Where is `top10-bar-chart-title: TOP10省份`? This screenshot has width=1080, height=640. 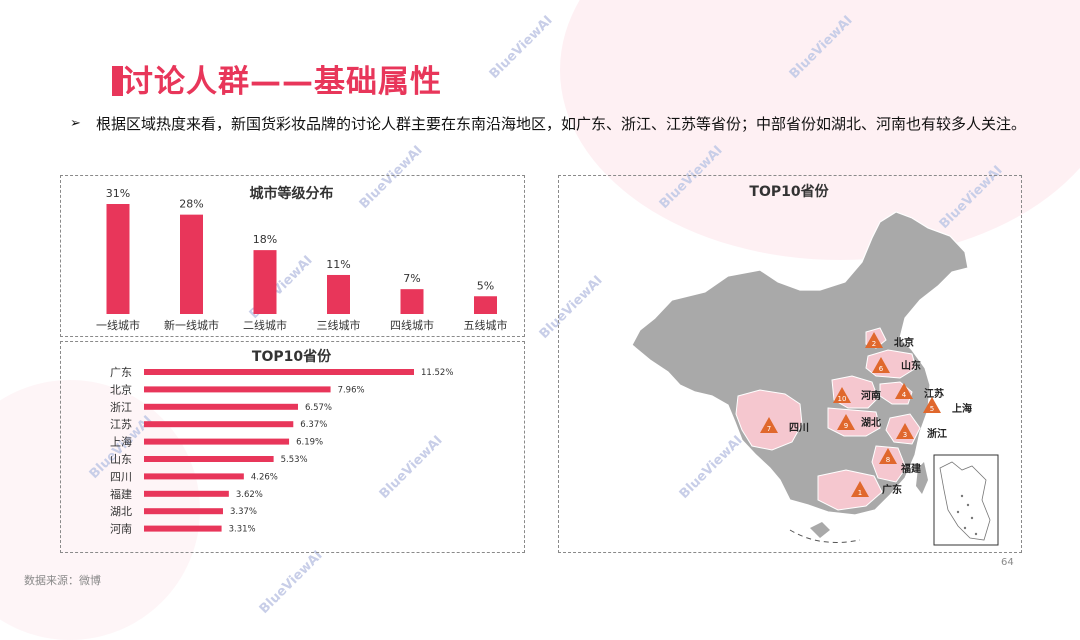 top10-bar-chart-title: TOP10省份 is located at coordinates (291, 357).